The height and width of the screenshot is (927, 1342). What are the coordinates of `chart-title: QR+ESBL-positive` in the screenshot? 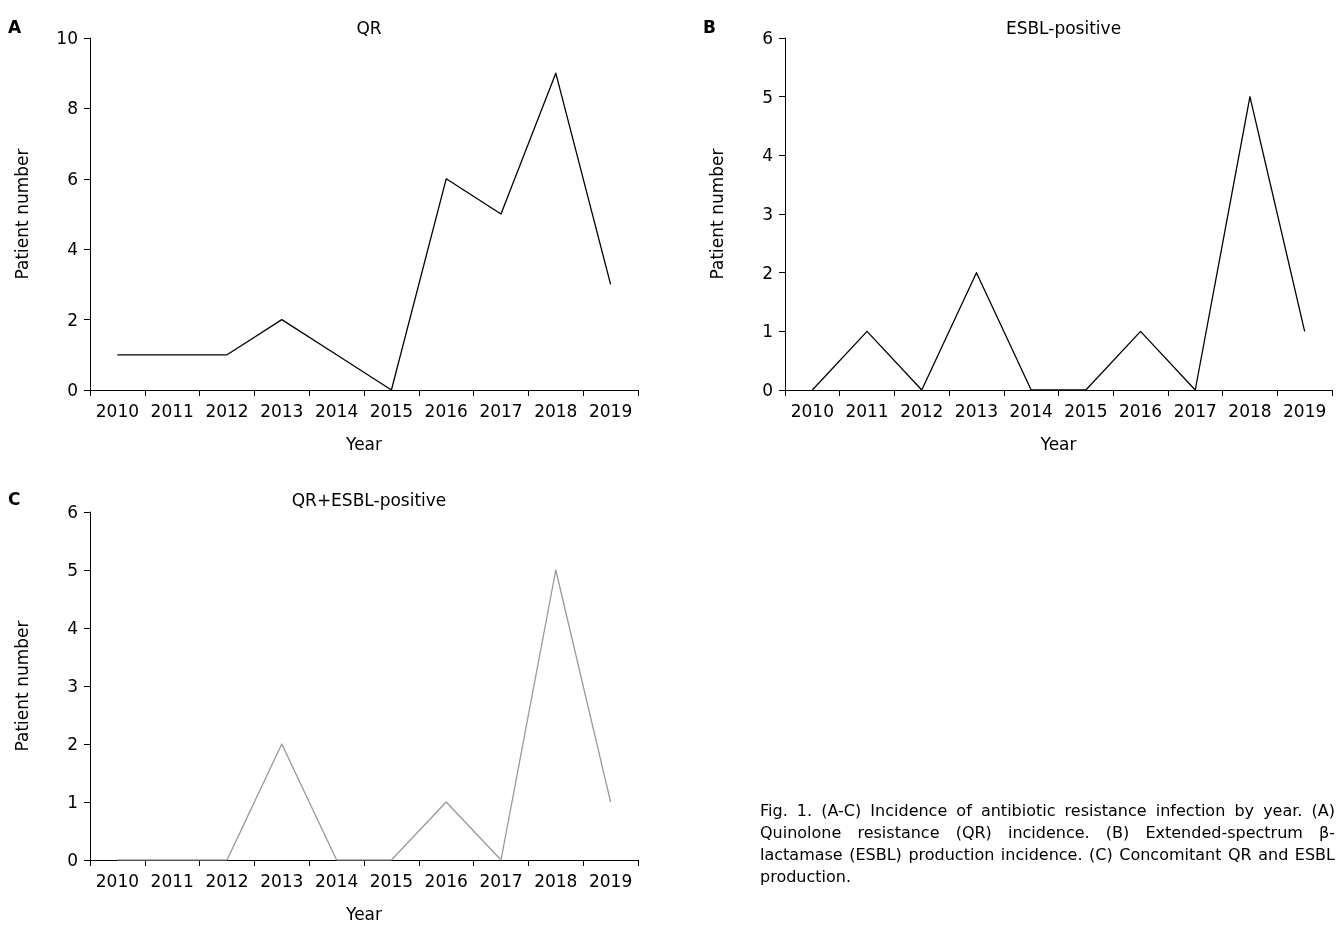 It's located at (369, 499).